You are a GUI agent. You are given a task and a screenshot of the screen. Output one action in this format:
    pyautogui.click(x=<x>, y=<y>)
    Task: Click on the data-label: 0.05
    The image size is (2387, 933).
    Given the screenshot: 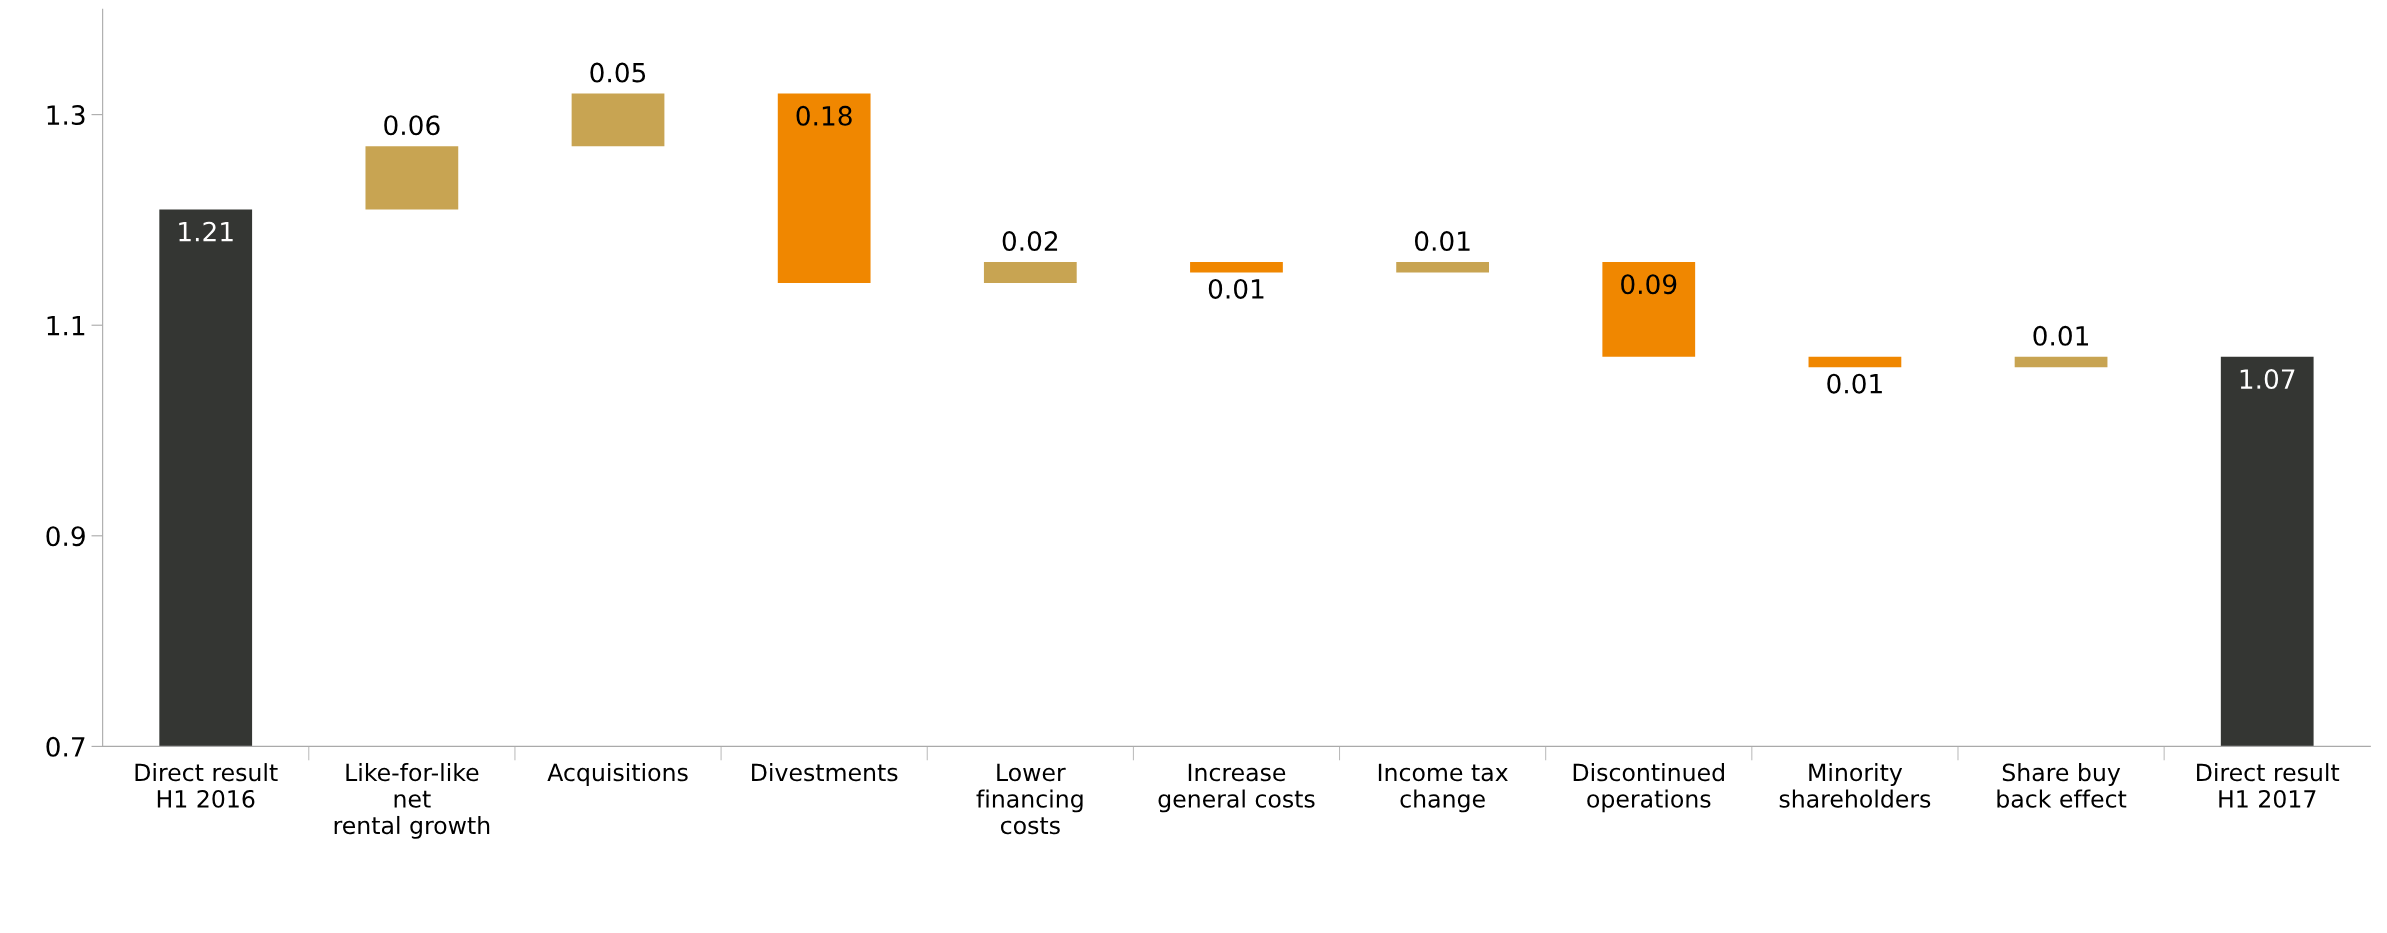 What is the action you would take?
    pyautogui.click(x=618, y=72)
    